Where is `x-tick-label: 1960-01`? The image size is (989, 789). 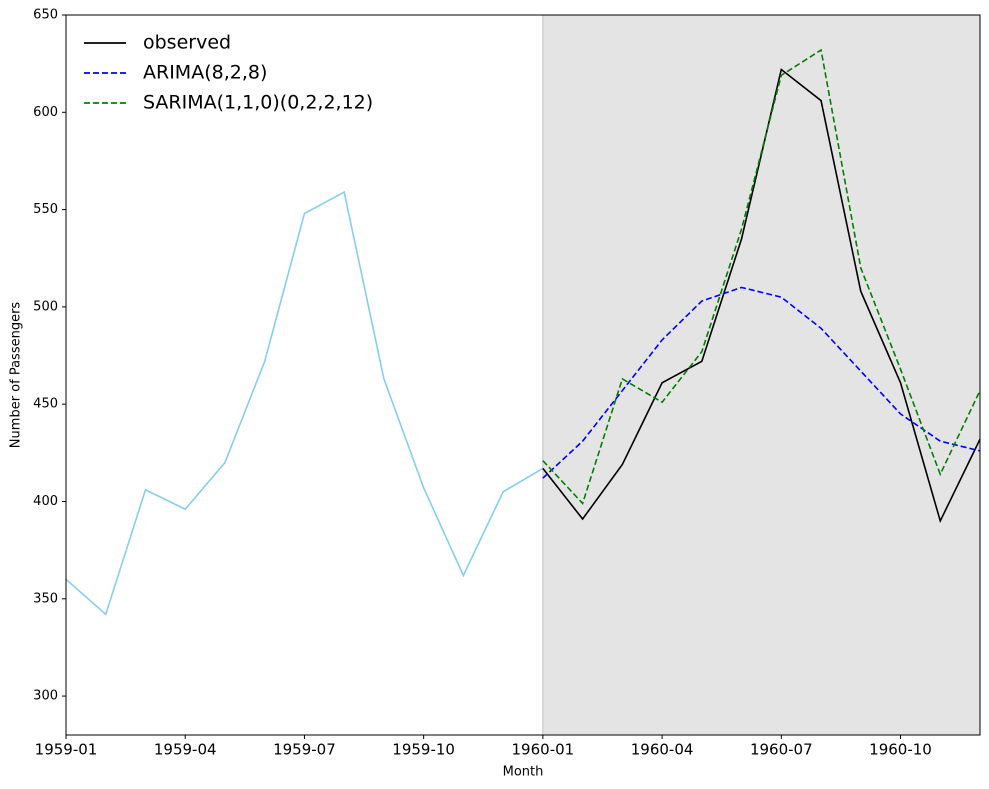
x-tick-label: 1960-01 is located at coordinates (543, 750).